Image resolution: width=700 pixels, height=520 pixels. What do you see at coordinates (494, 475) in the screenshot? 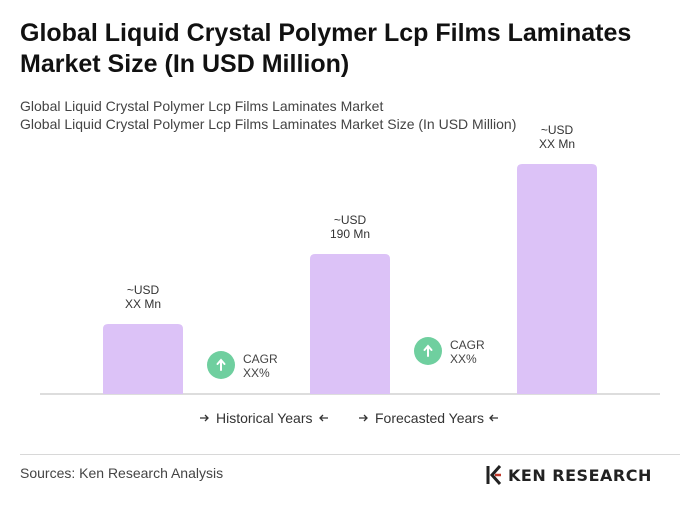
I see `ken-logo-icon` at bounding box center [494, 475].